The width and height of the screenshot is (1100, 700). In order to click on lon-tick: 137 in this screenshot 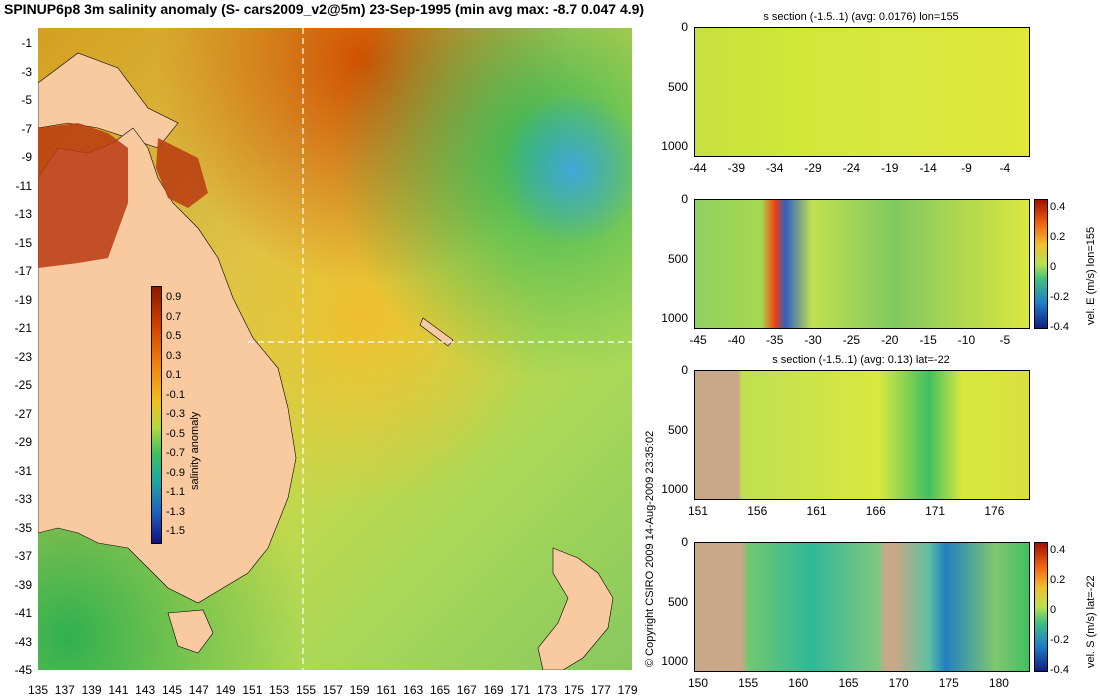, I will do `click(64, 690)`.